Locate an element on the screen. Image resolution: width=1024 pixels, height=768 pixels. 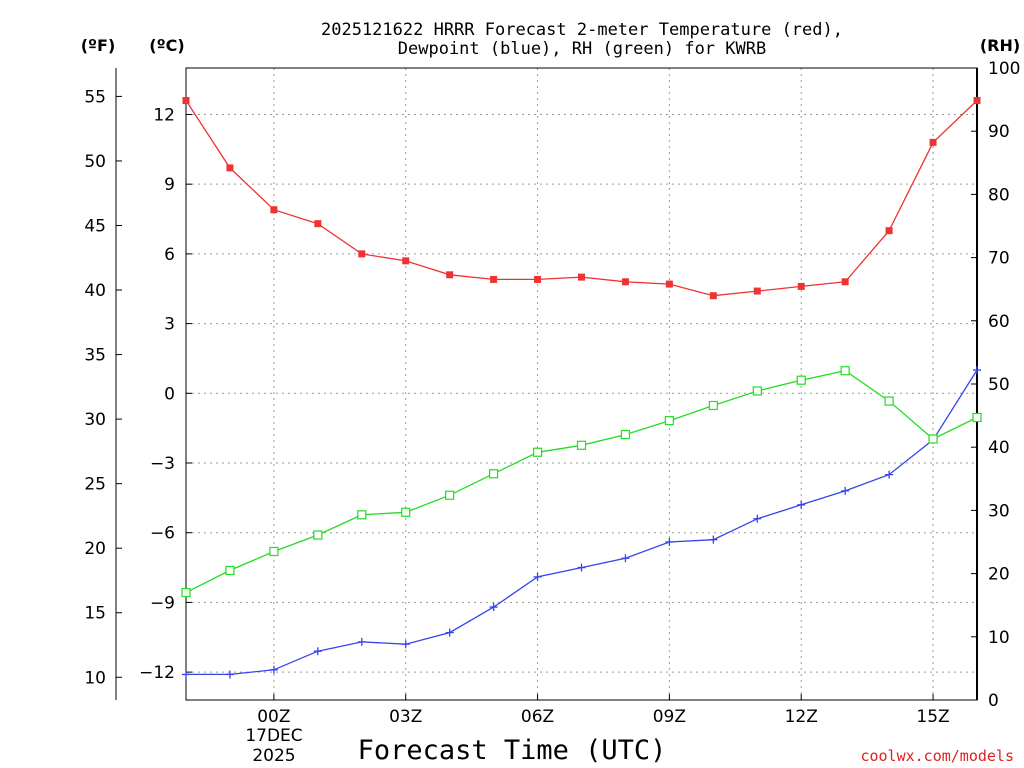
fahrenheit-tick-label: 55 is located at coordinates (95, 97).